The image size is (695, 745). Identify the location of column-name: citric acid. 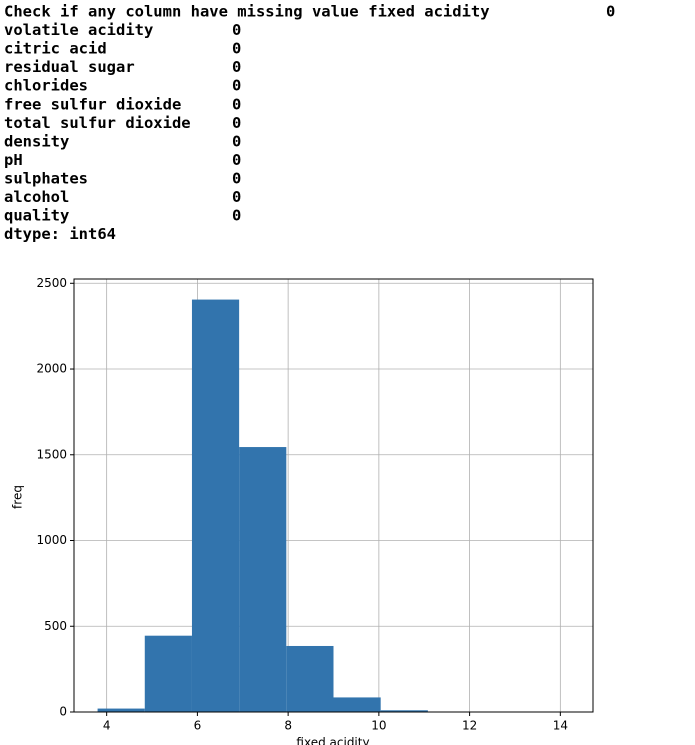
(55, 49).